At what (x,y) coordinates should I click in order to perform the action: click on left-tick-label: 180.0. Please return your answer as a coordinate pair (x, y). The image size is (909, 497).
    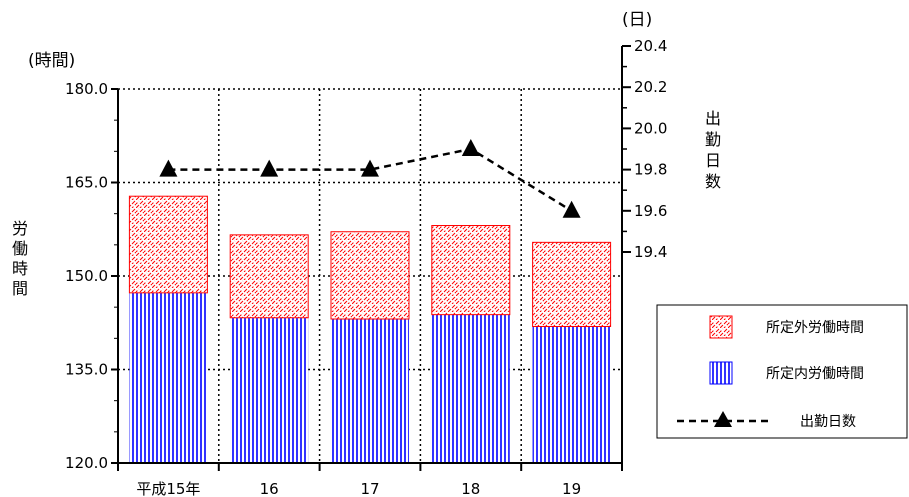
    Looking at the image, I should click on (86, 89).